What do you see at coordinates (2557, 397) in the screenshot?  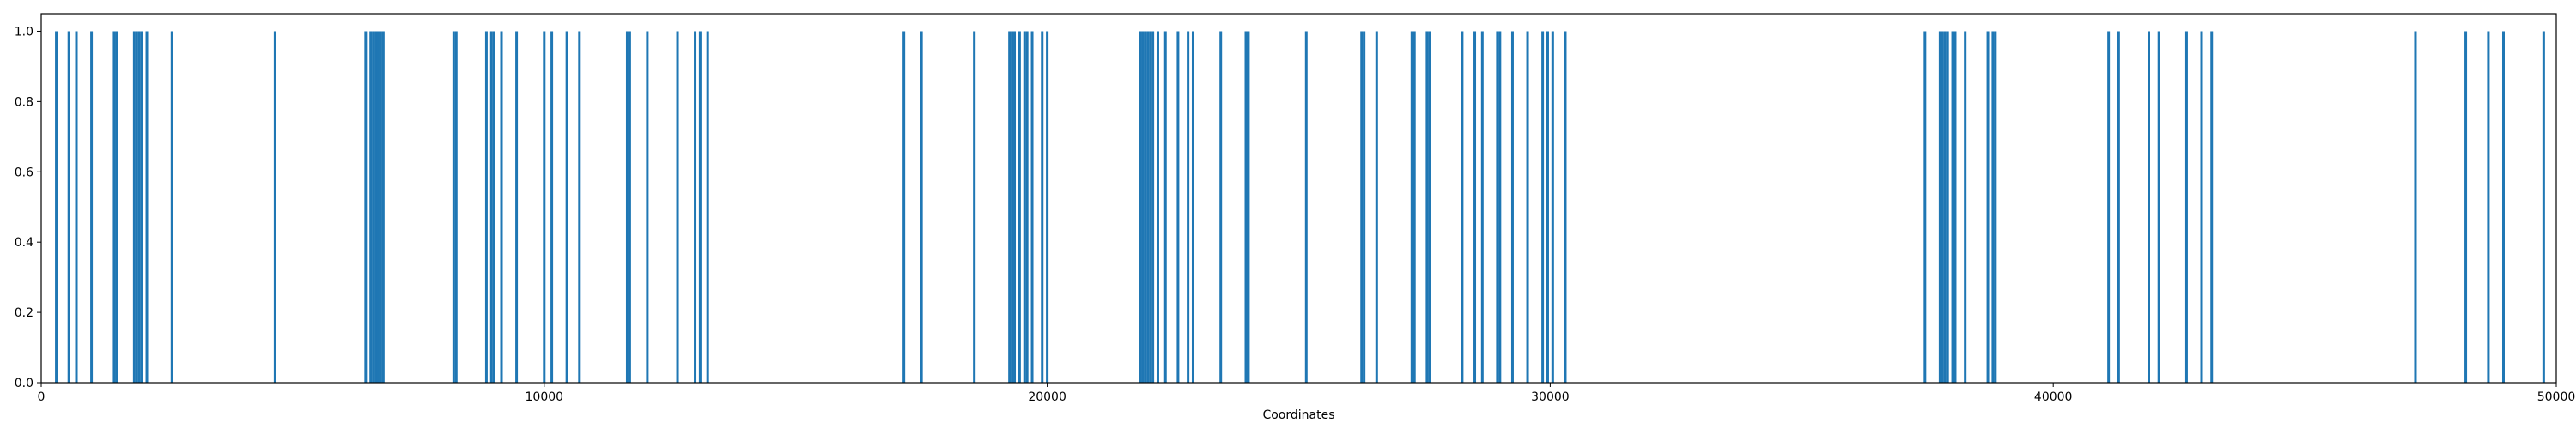 I see `x-tick-label: 50000` at bounding box center [2557, 397].